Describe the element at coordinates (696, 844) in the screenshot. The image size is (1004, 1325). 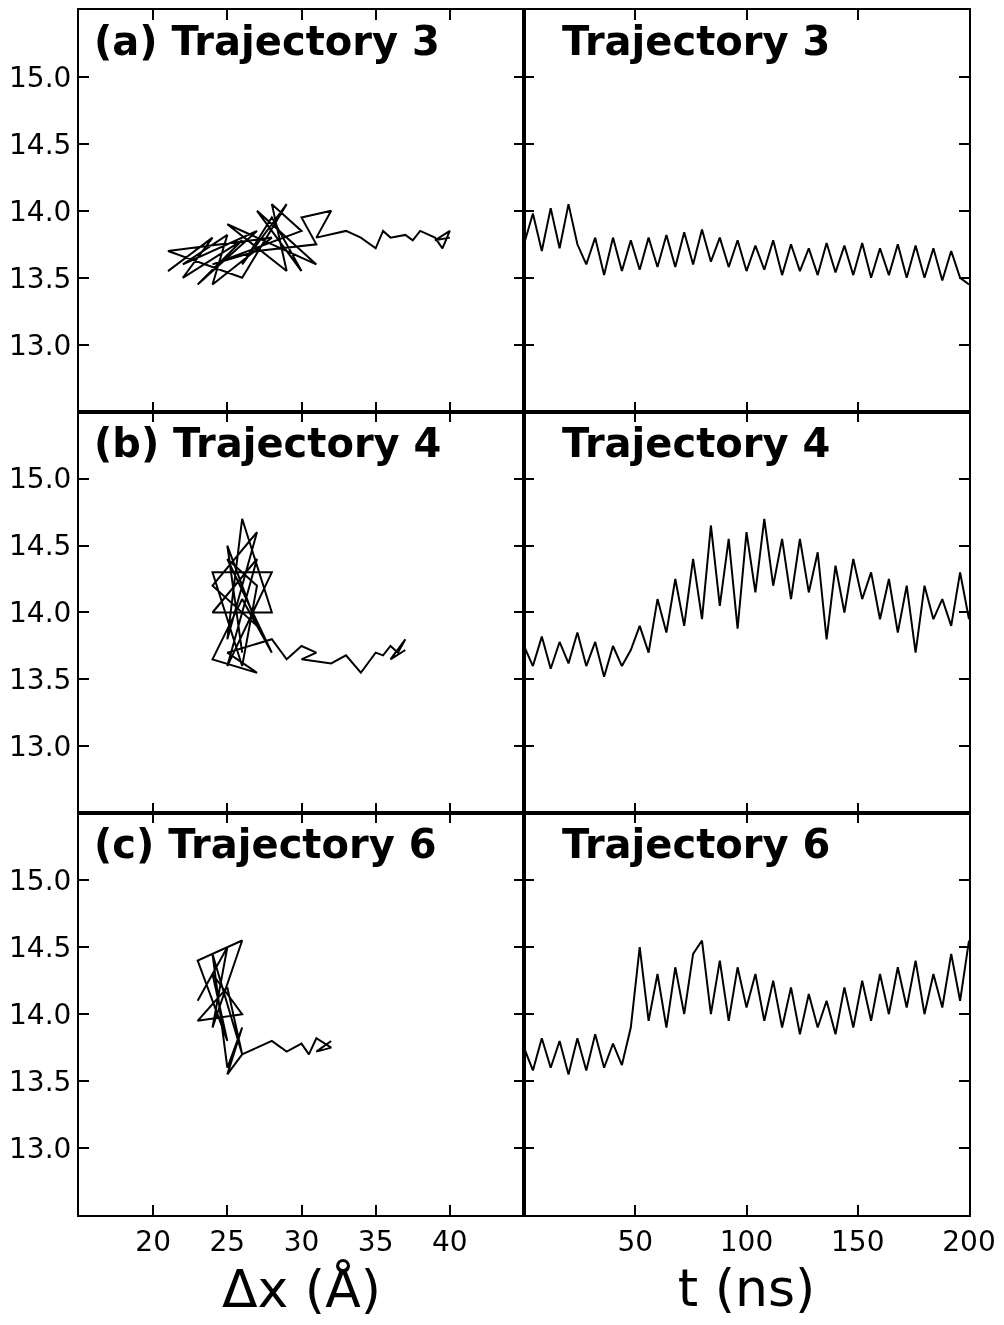
I see `chart-title: Trajectory 6` at that location.